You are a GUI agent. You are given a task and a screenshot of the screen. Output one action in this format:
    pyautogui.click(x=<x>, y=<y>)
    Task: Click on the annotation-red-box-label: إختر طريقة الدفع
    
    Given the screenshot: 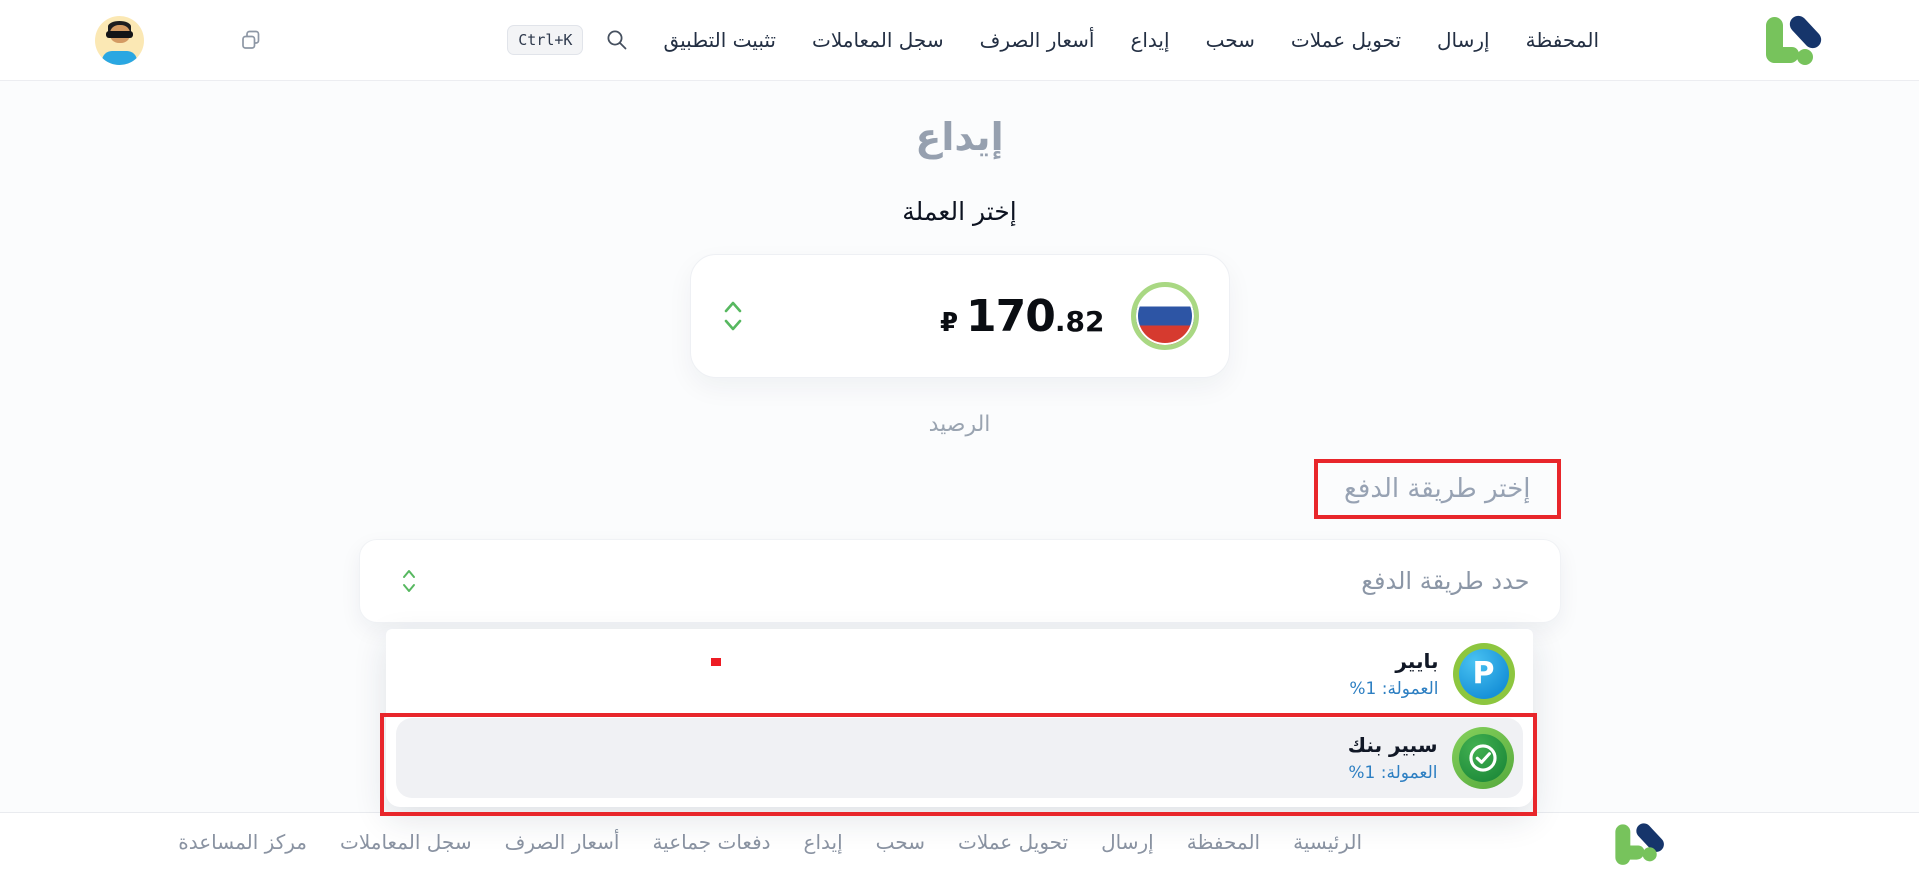 What is the action you would take?
    pyautogui.click(x=1437, y=489)
    